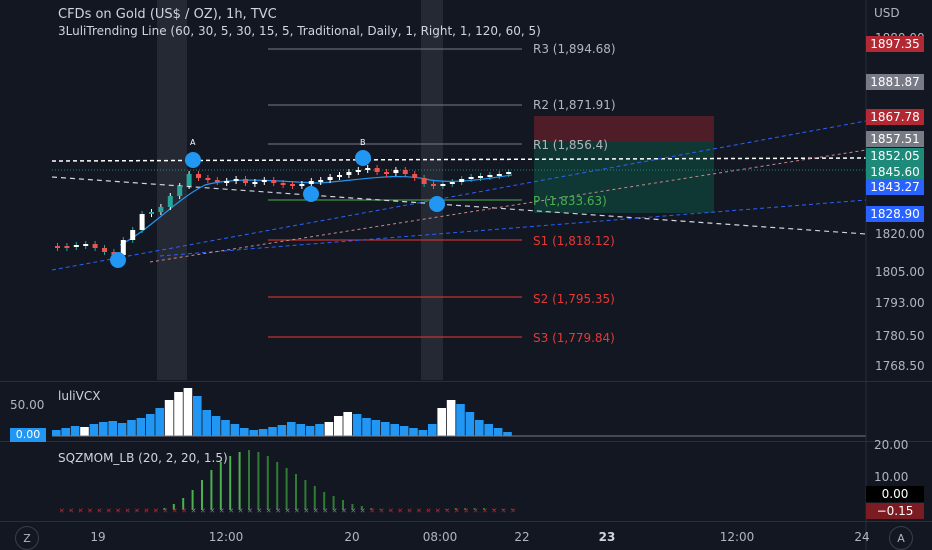  Describe the element at coordinates (226, 537) in the screenshot. I see `time-label-1: 12:00` at that location.